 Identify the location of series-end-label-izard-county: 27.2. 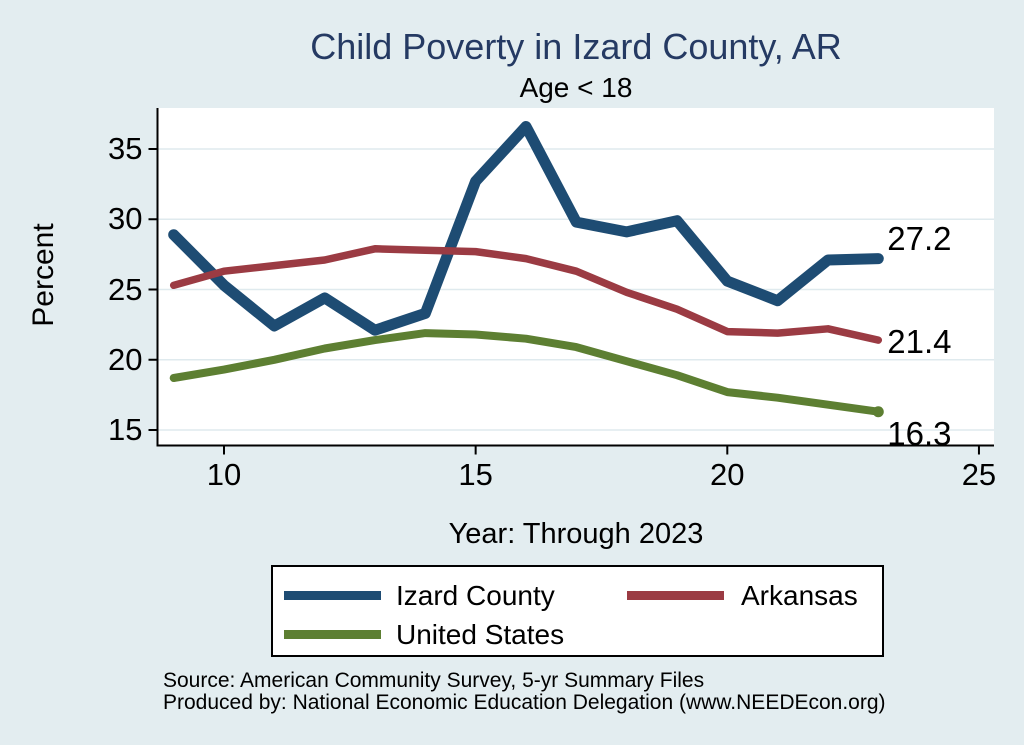
(919, 238).